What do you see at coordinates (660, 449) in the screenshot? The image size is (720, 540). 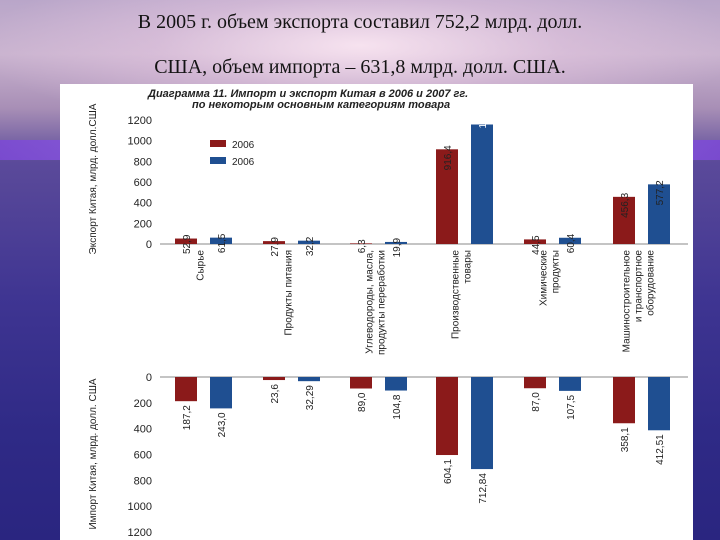 I see `import-data-label: 412,51` at bounding box center [660, 449].